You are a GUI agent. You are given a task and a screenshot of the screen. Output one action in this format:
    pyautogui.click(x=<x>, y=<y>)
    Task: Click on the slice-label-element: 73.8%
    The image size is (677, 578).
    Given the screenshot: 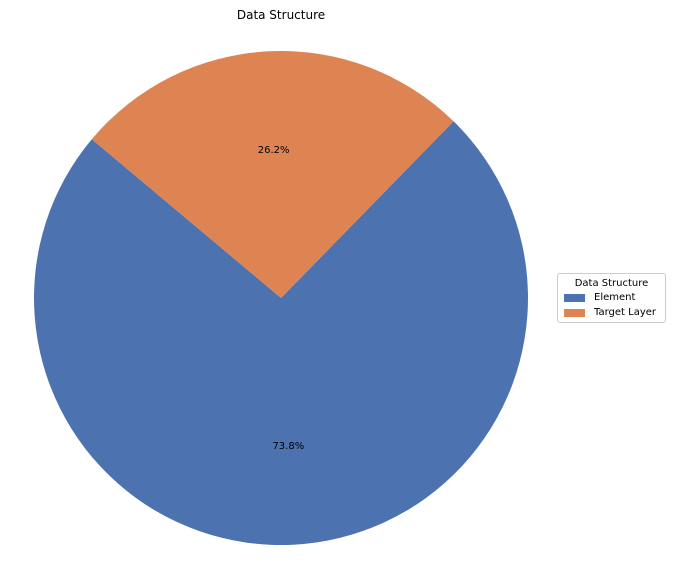 What is the action you would take?
    pyautogui.click(x=288, y=446)
    